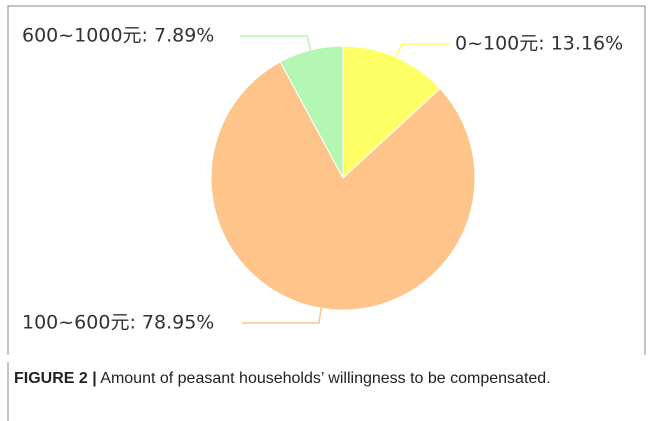 Image resolution: width=652 pixels, height=421 pixels. I want to click on slice-label: 600~1000元: 7.89%, so click(118, 36).